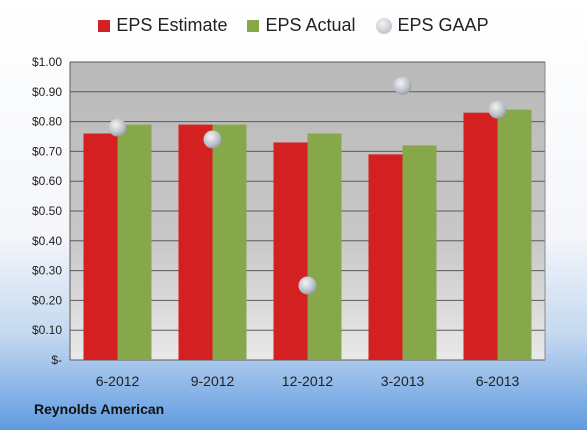 The height and width of the screenshot is (430, 587). What do you see at coordinates (47, 211) in the screenshot?
I see `y-tick-label: $0.50` at bounding box center [47, 211].